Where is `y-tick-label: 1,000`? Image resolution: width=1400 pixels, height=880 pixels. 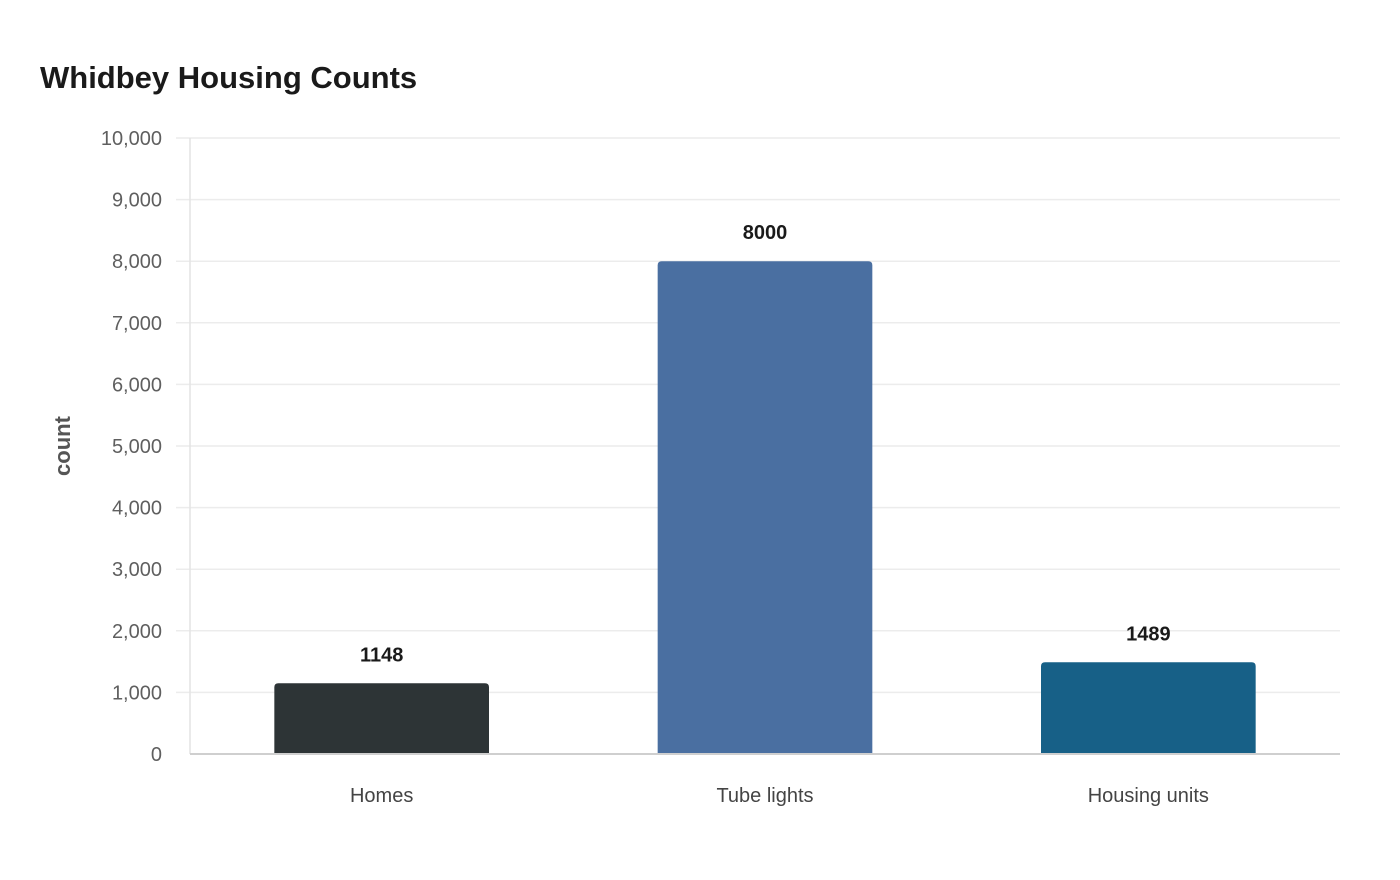
y-tick-label: 1,000 is located at coordinates (137, 693).